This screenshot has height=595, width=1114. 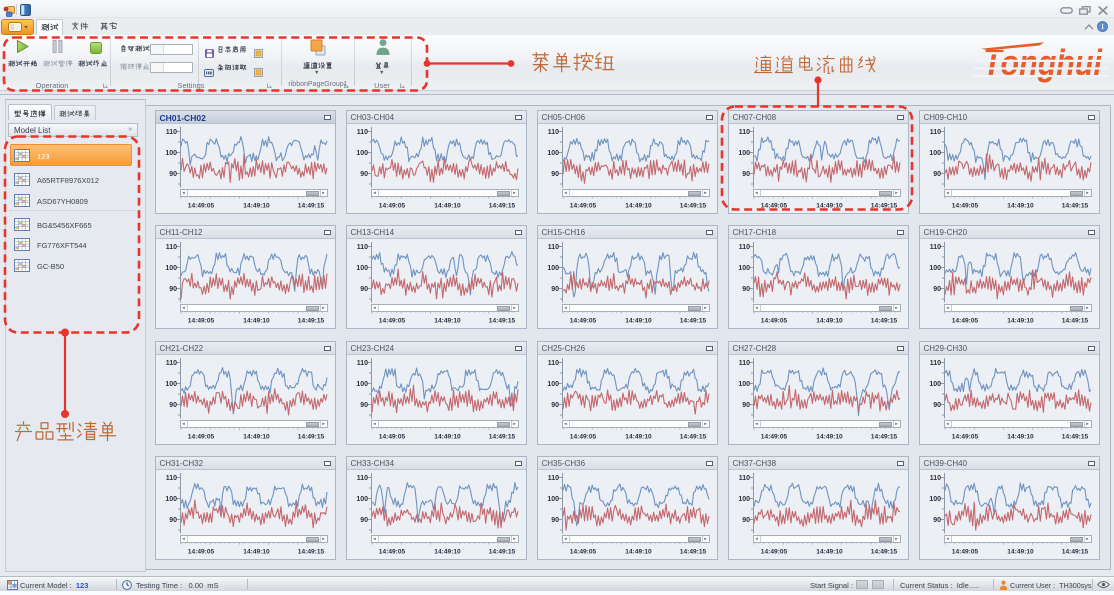 What do you see at coordinates (1102, 26) in the screenshot?
I see `svg-text: i` at bounding box center [1102, 26].